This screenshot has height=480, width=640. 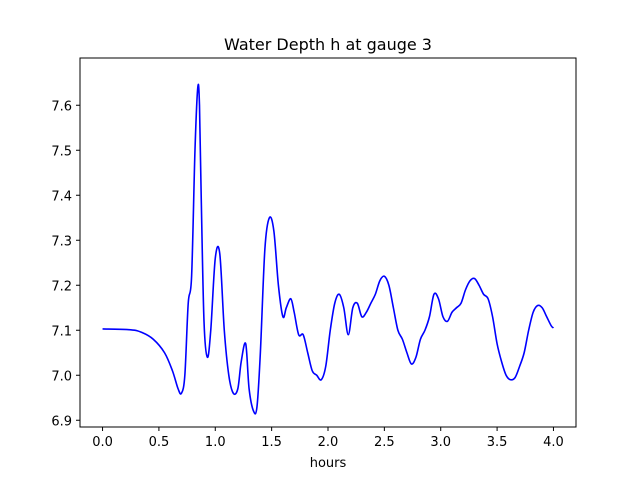 What do you see at coordinates (102, 442) in the screenshot?
I see `x-tick-label: 0.0` at bounding box center [102, 442].